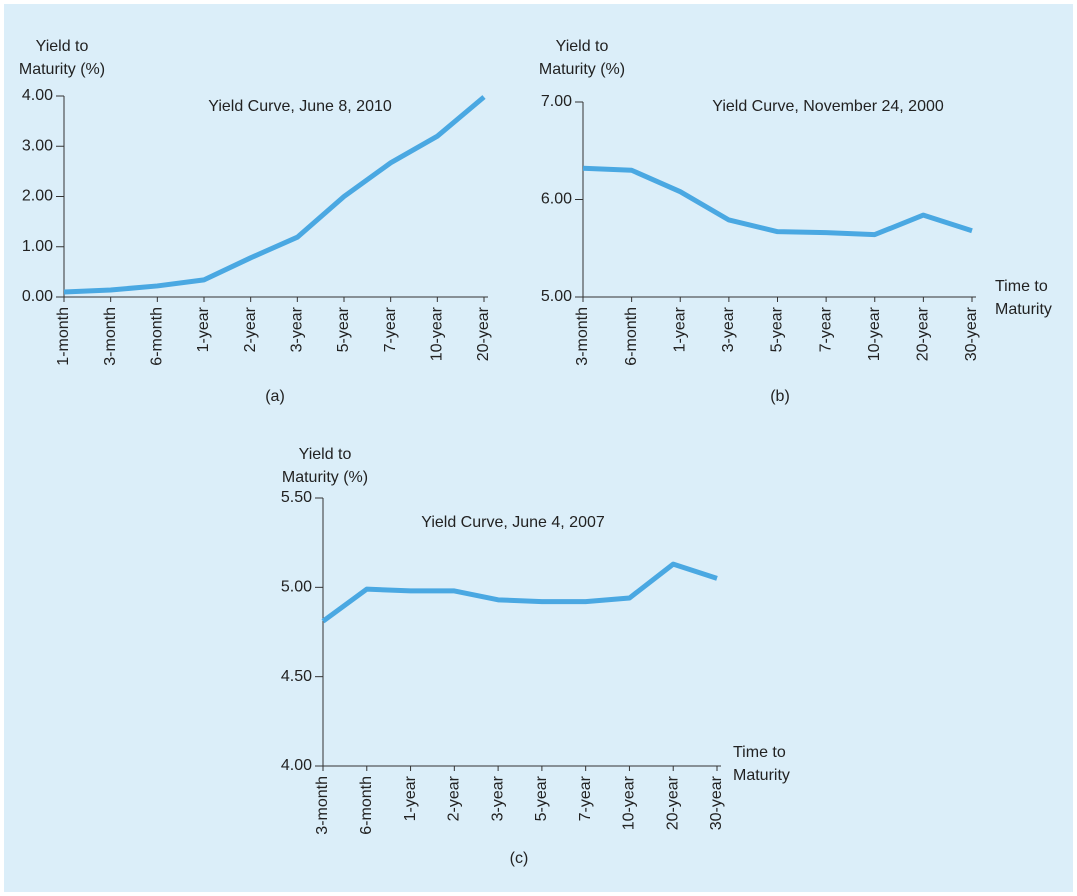  I want to click on y-tick-label: 3.00, so click(37, 145).